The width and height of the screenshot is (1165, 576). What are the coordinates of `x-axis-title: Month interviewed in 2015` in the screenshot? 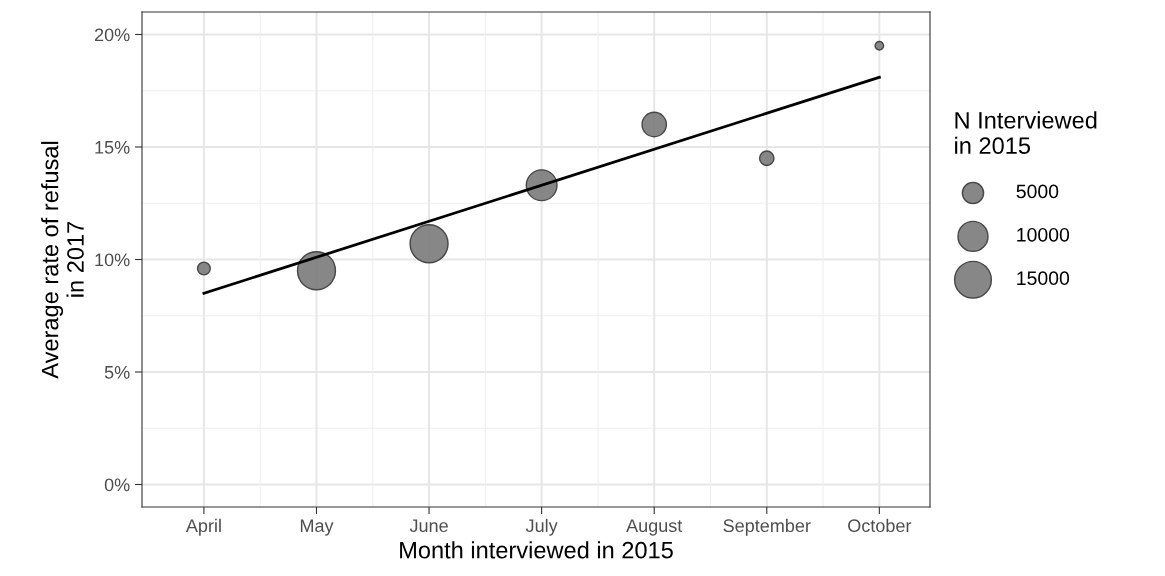 It's located at (536, 550).